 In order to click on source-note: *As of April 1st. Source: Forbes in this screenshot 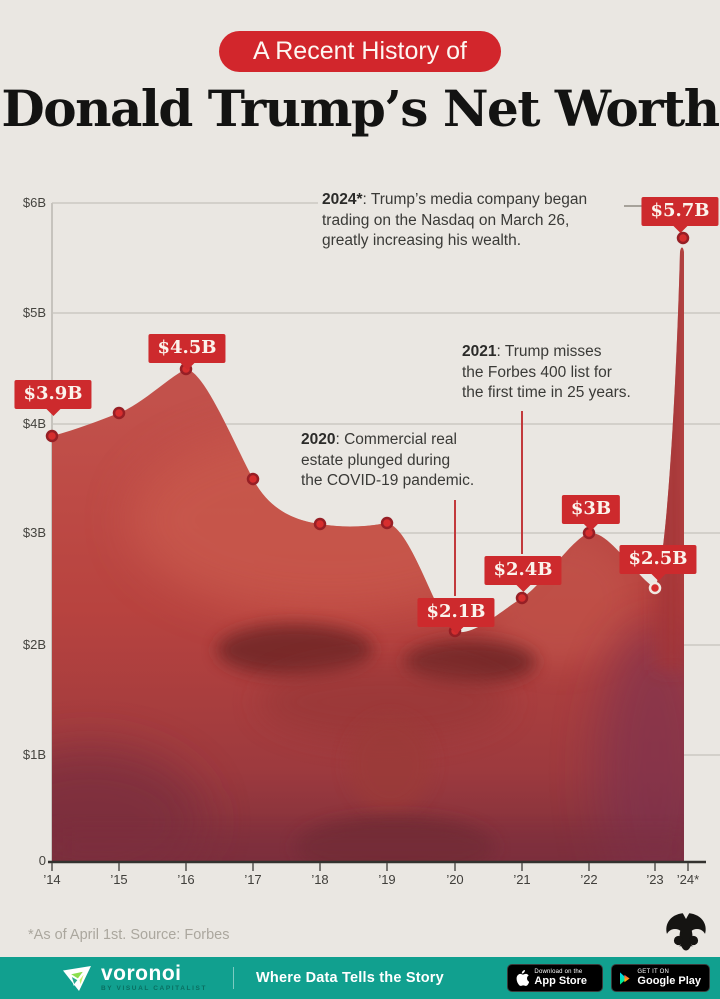, I will do `click(129, 935)`.